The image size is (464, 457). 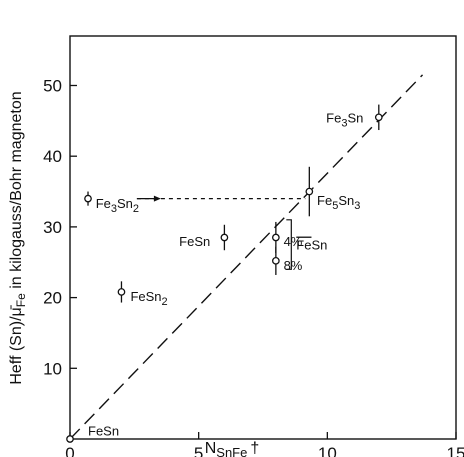 I want to click on point-label: 4%, so click(x=293, y=241).